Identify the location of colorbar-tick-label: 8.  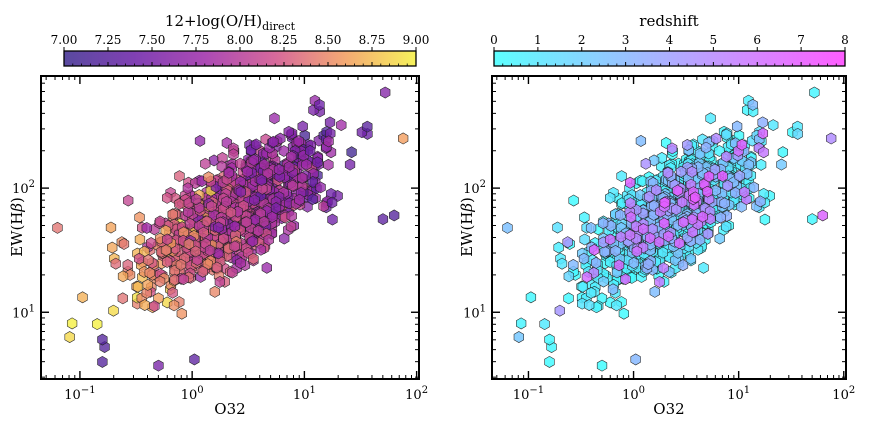
(845, 40).